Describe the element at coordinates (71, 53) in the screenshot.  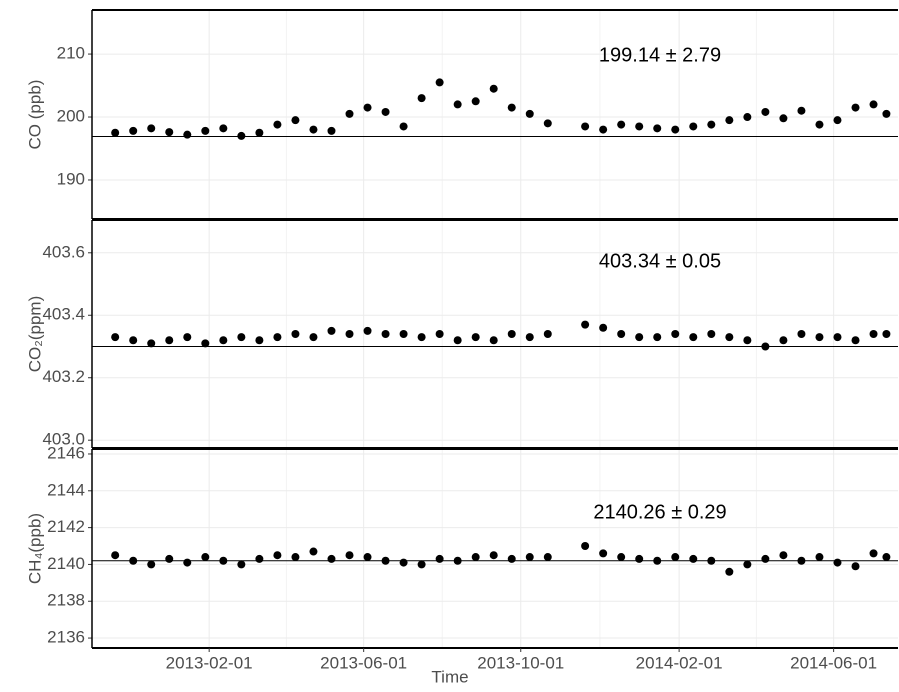
I see `y-tick-label: 210` at that location.